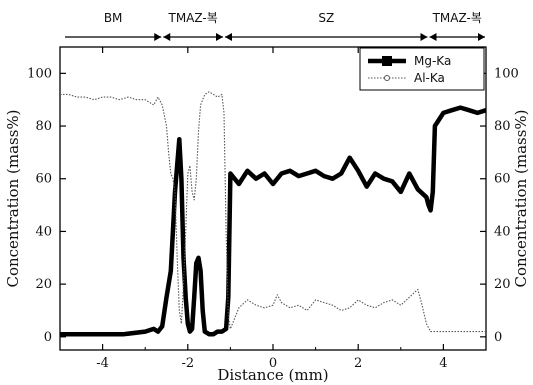 The height and width of the screenshot is (385, 533). I want to click on y-tick-label-left: 20, so click(43, 284).